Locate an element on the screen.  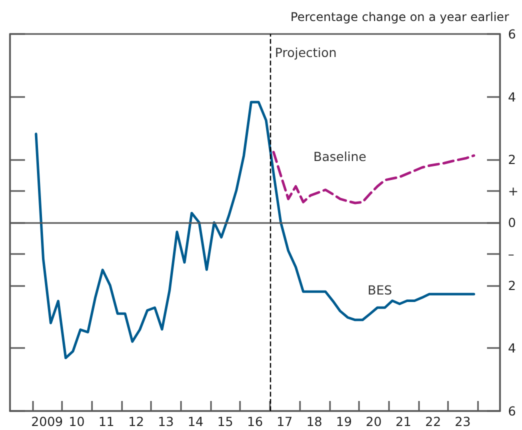
x-tick-label: 11 is located at coordinates (106, 421).